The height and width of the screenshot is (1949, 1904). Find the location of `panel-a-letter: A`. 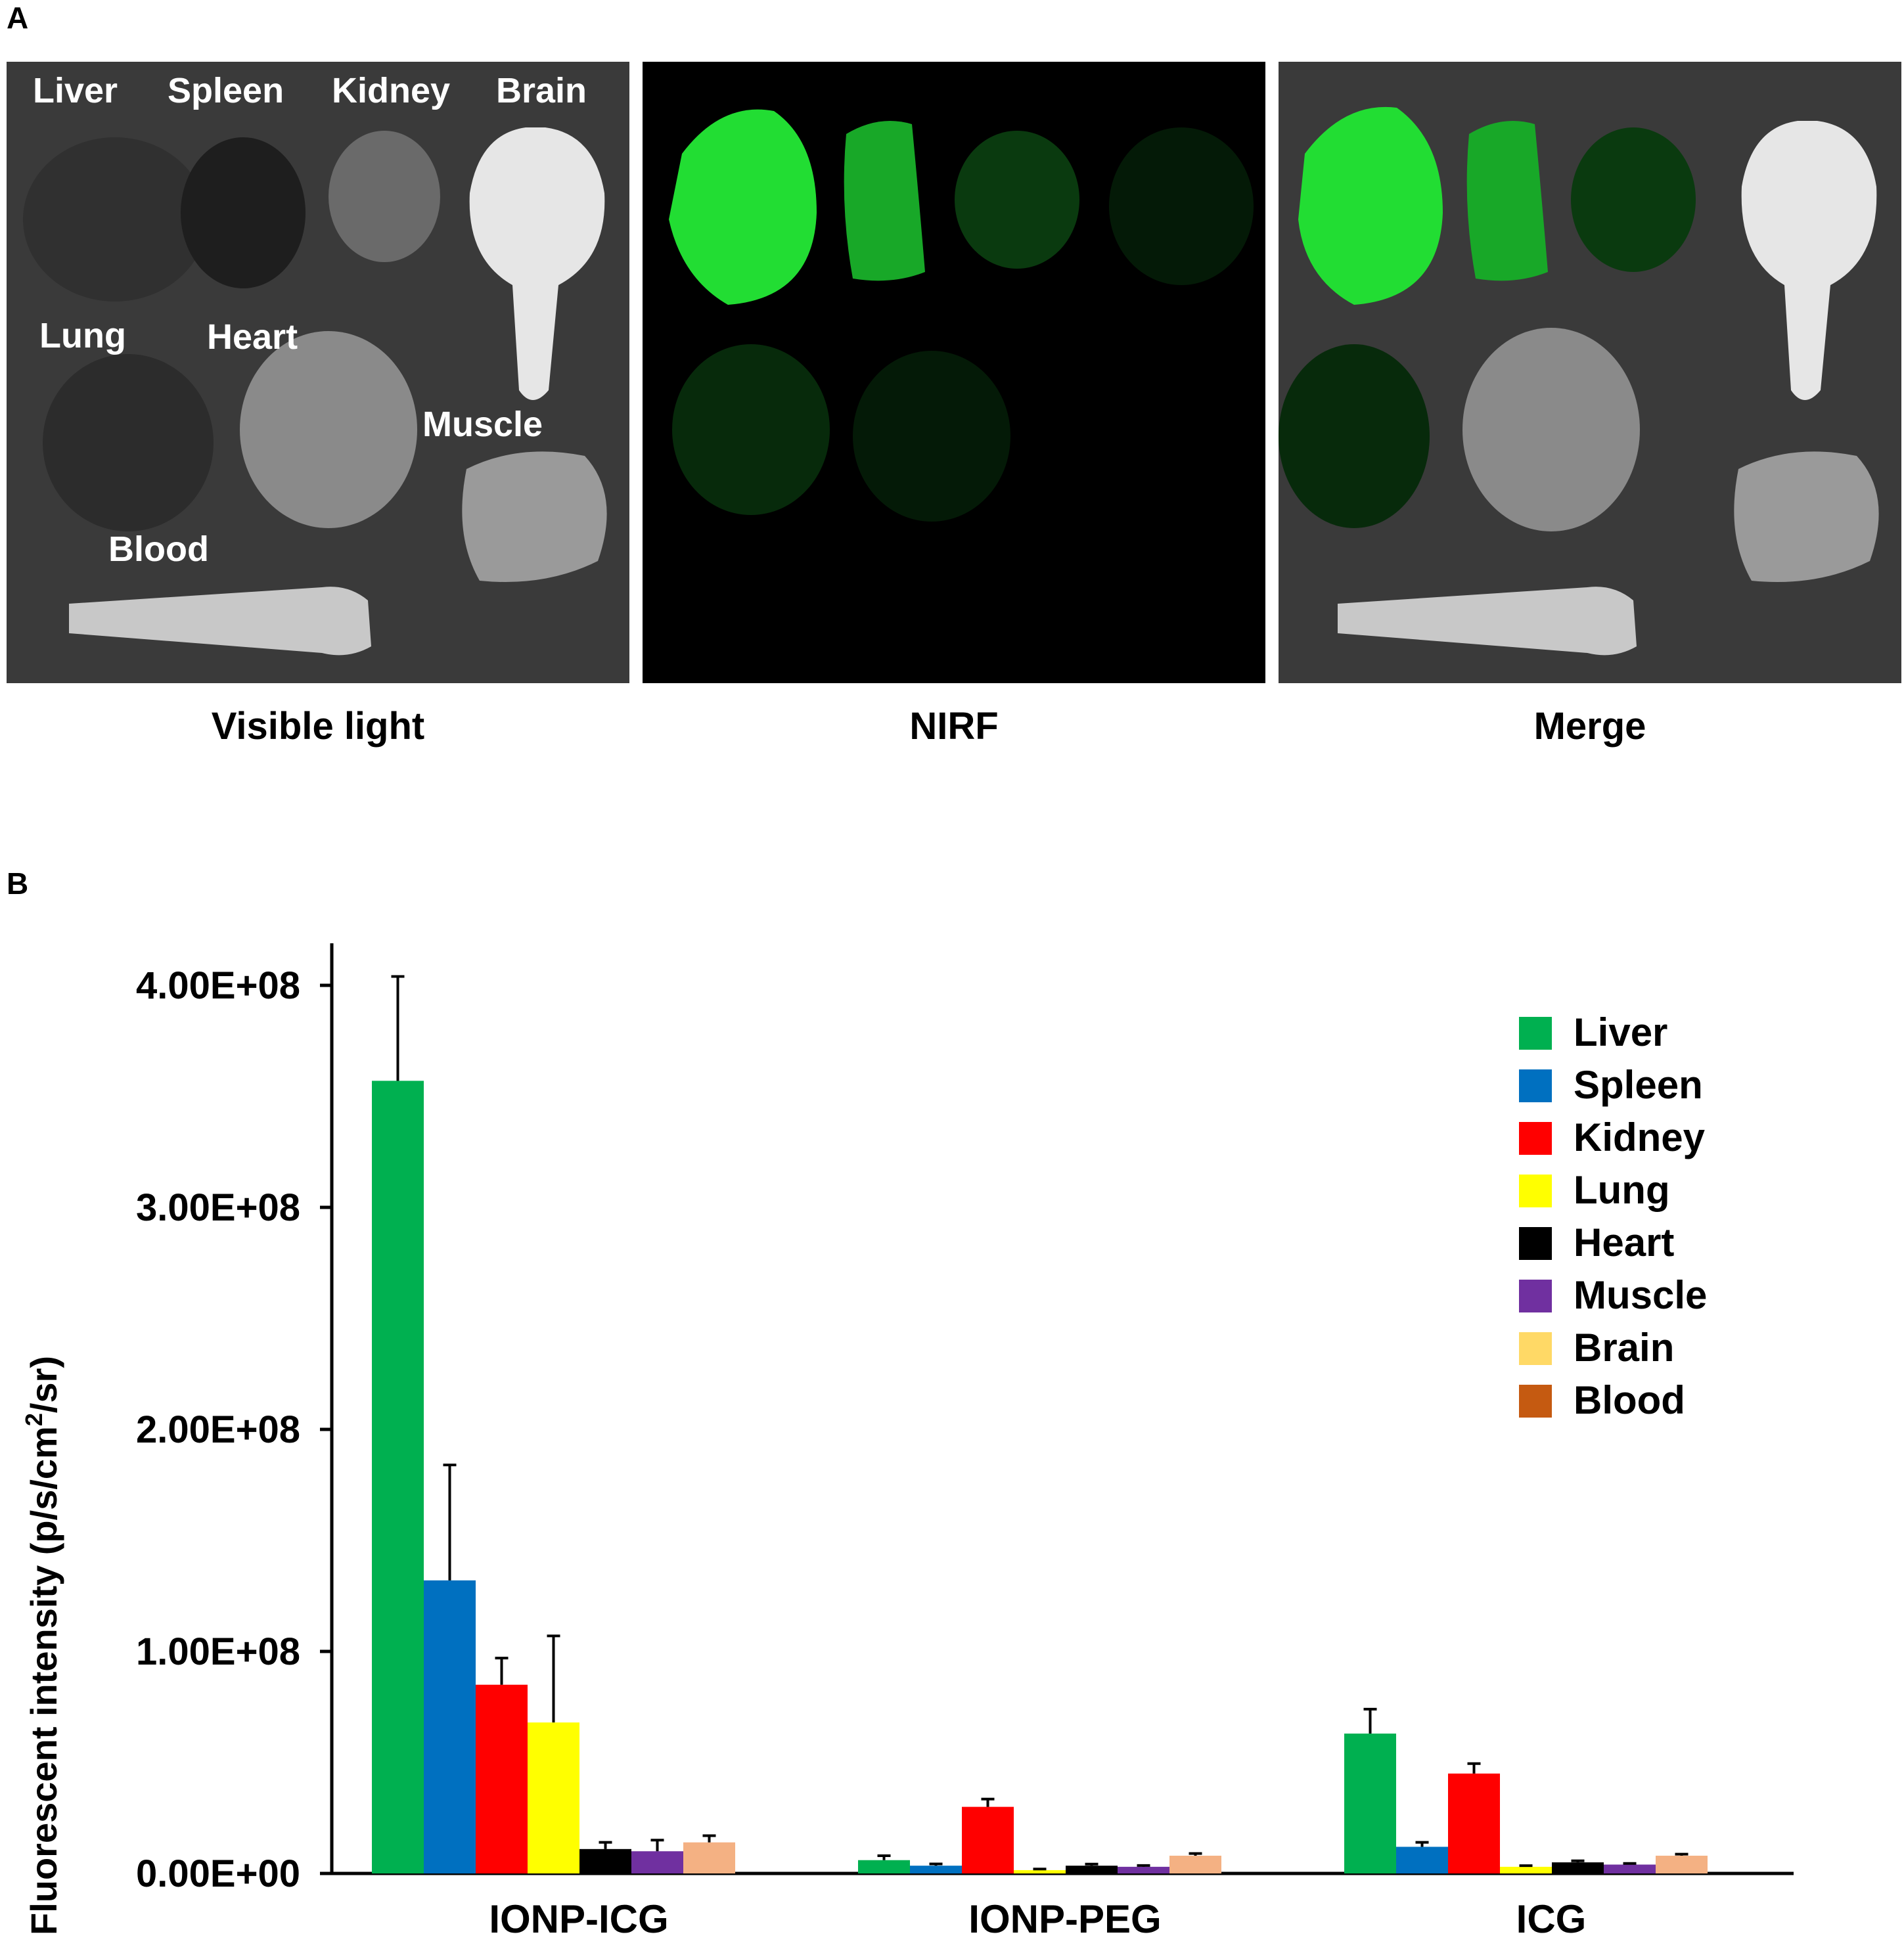

panel-a-letter: A is located at coordinates (18, 18).